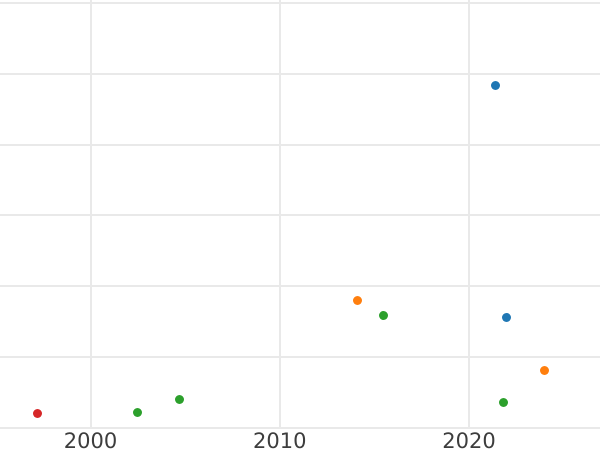  Describe the element at coordinates (37, 413) in the screenshot. I see `scatter-point-series-red` at that location.